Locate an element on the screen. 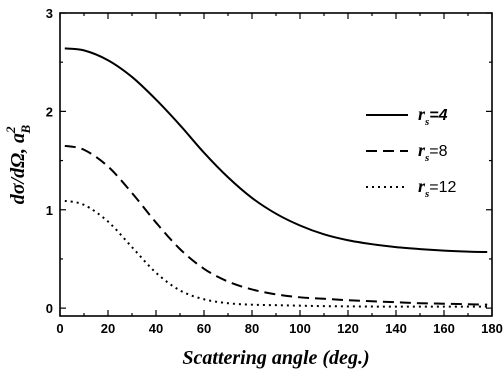  x-tick-label: 120 is located at coordinates (348, 328).